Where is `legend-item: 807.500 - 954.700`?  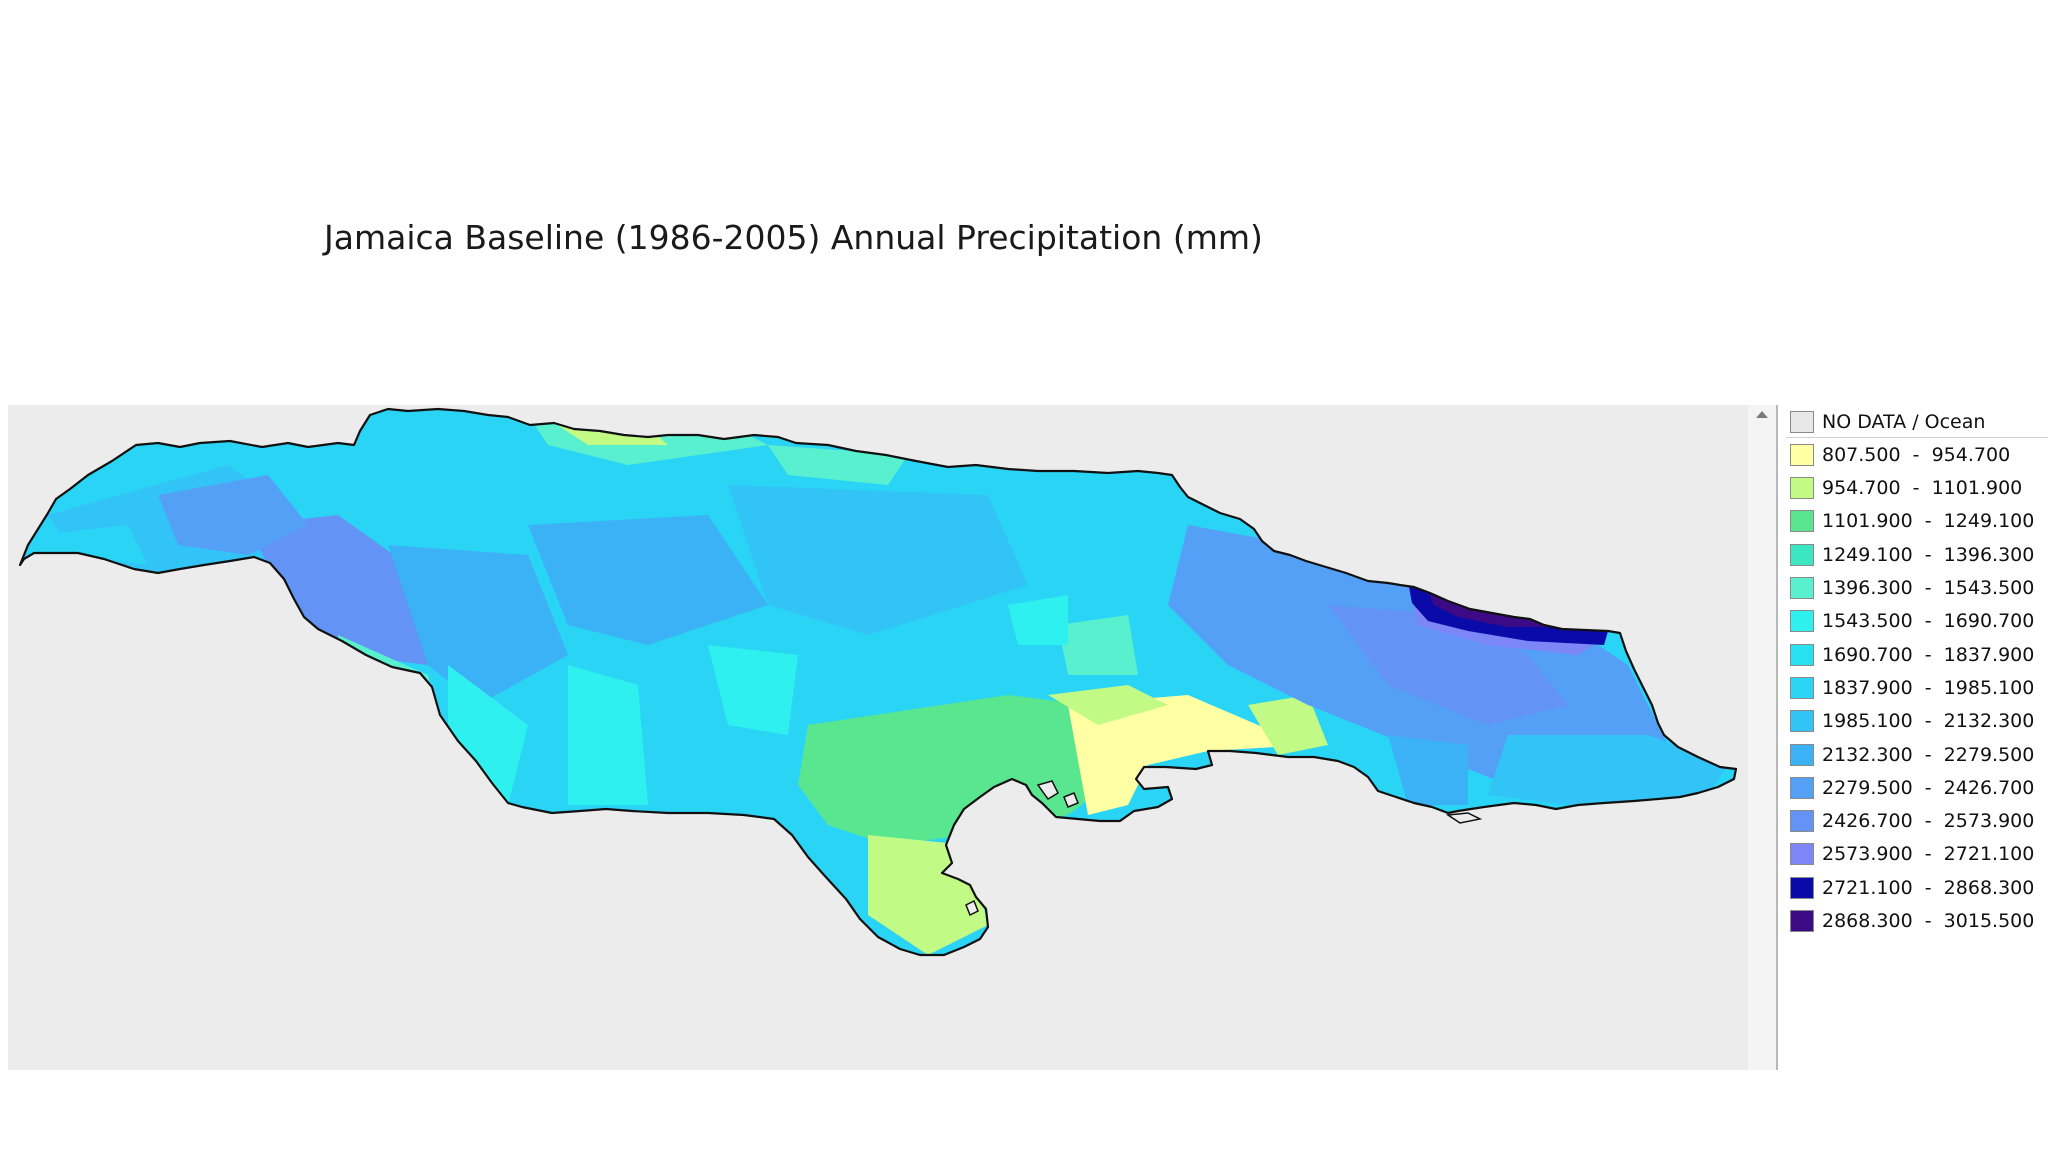
legend-item: 807.500 - 954.700 is located at coordinates (1917, 454).